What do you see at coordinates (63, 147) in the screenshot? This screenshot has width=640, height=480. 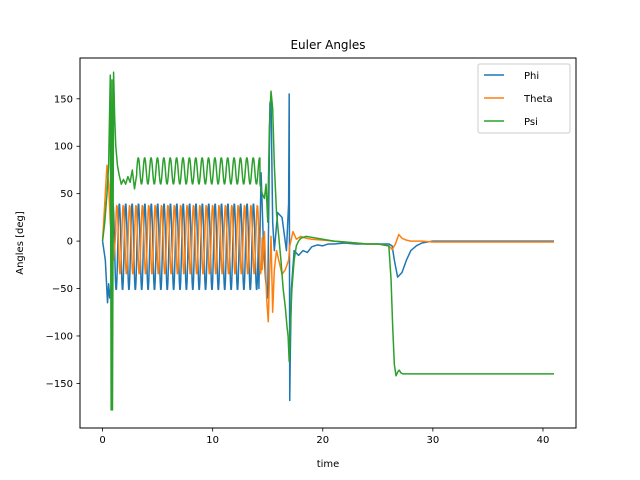 I see `y-tick-label: 100` at bounding box center [63, 147].